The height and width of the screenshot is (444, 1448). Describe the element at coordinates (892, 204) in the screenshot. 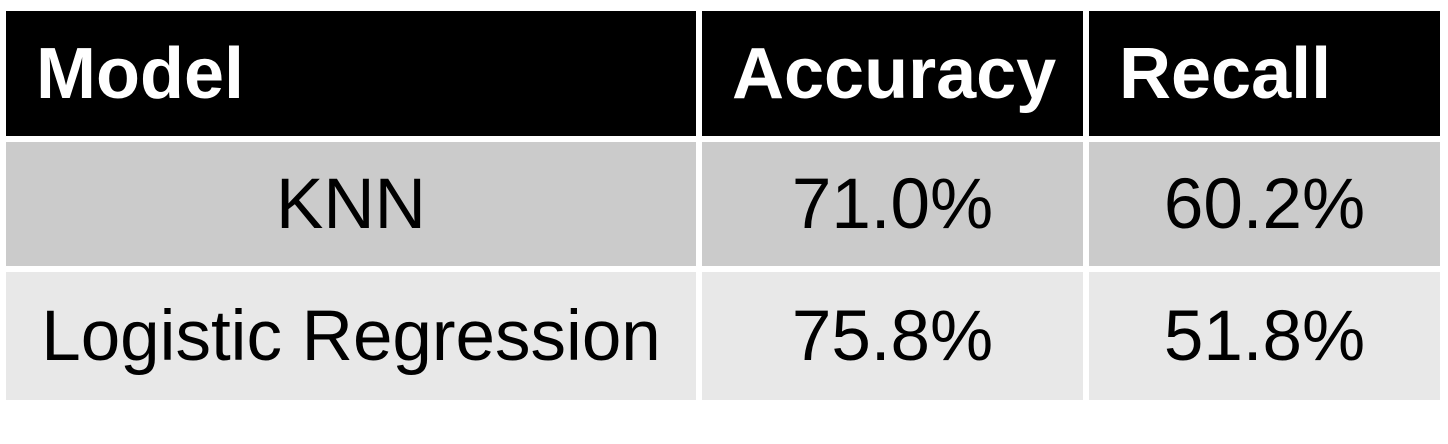

I see `row-1-accuracy: 71.0%` at that location.